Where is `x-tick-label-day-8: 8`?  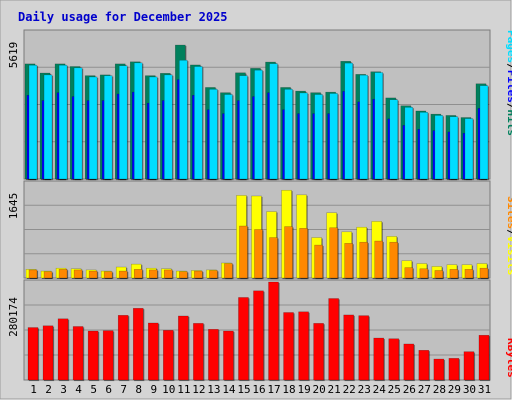 x-tick-label-day-8: 8 is located at coordinates (138, 389).